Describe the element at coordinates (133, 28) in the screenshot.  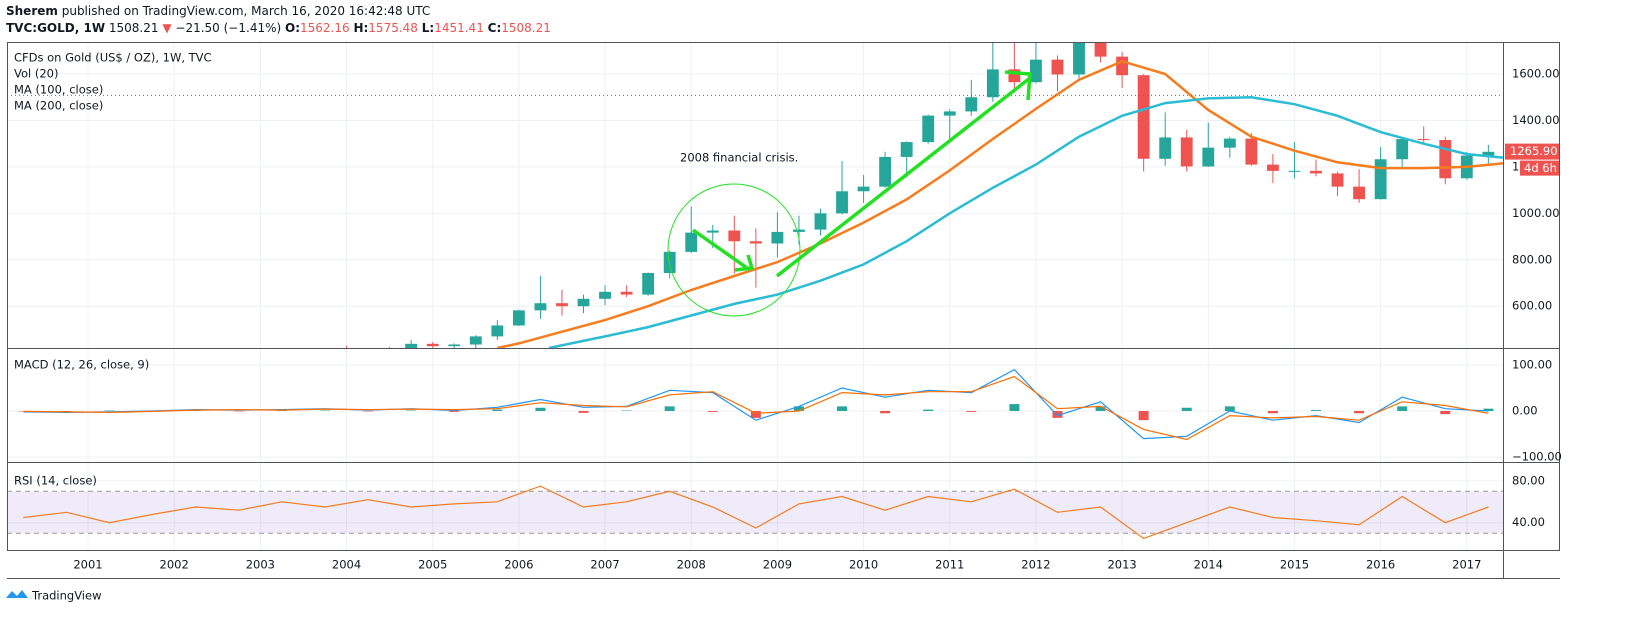
I see `last: 1508.21` at that location.